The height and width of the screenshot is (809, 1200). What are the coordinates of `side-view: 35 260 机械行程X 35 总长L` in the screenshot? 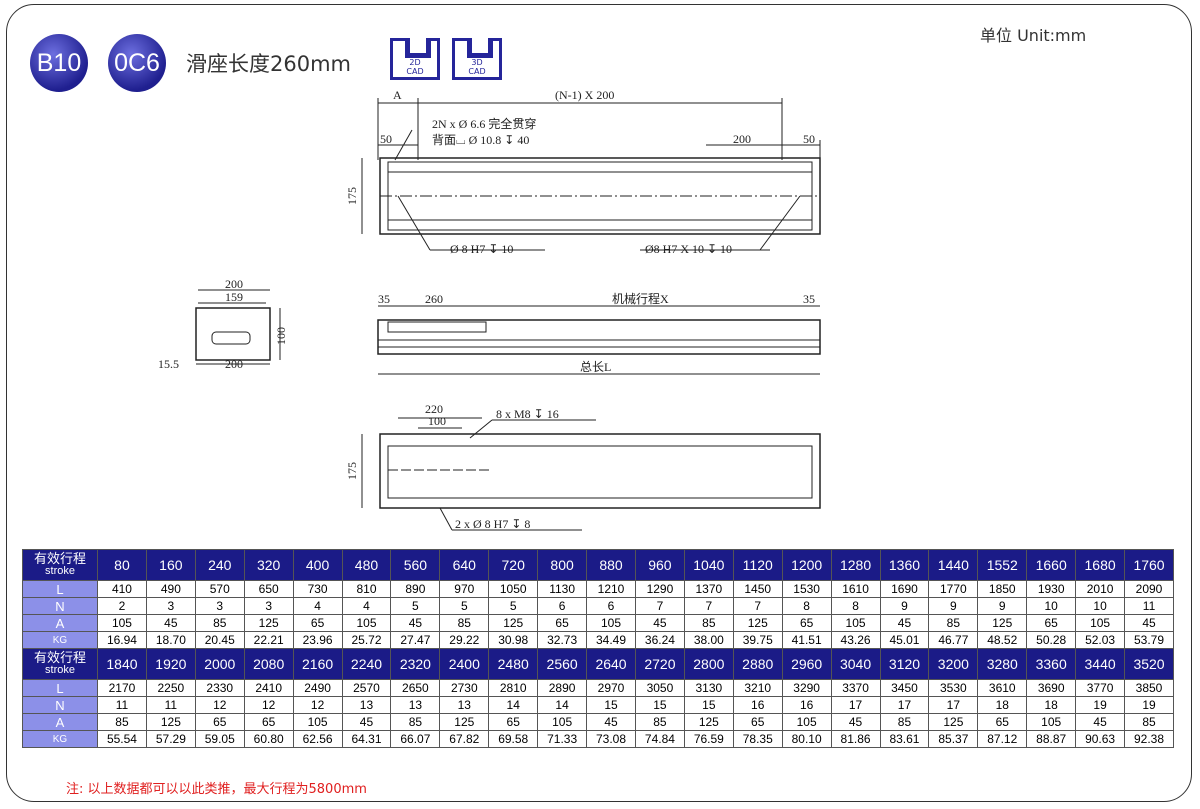 It's located at (599, 333).